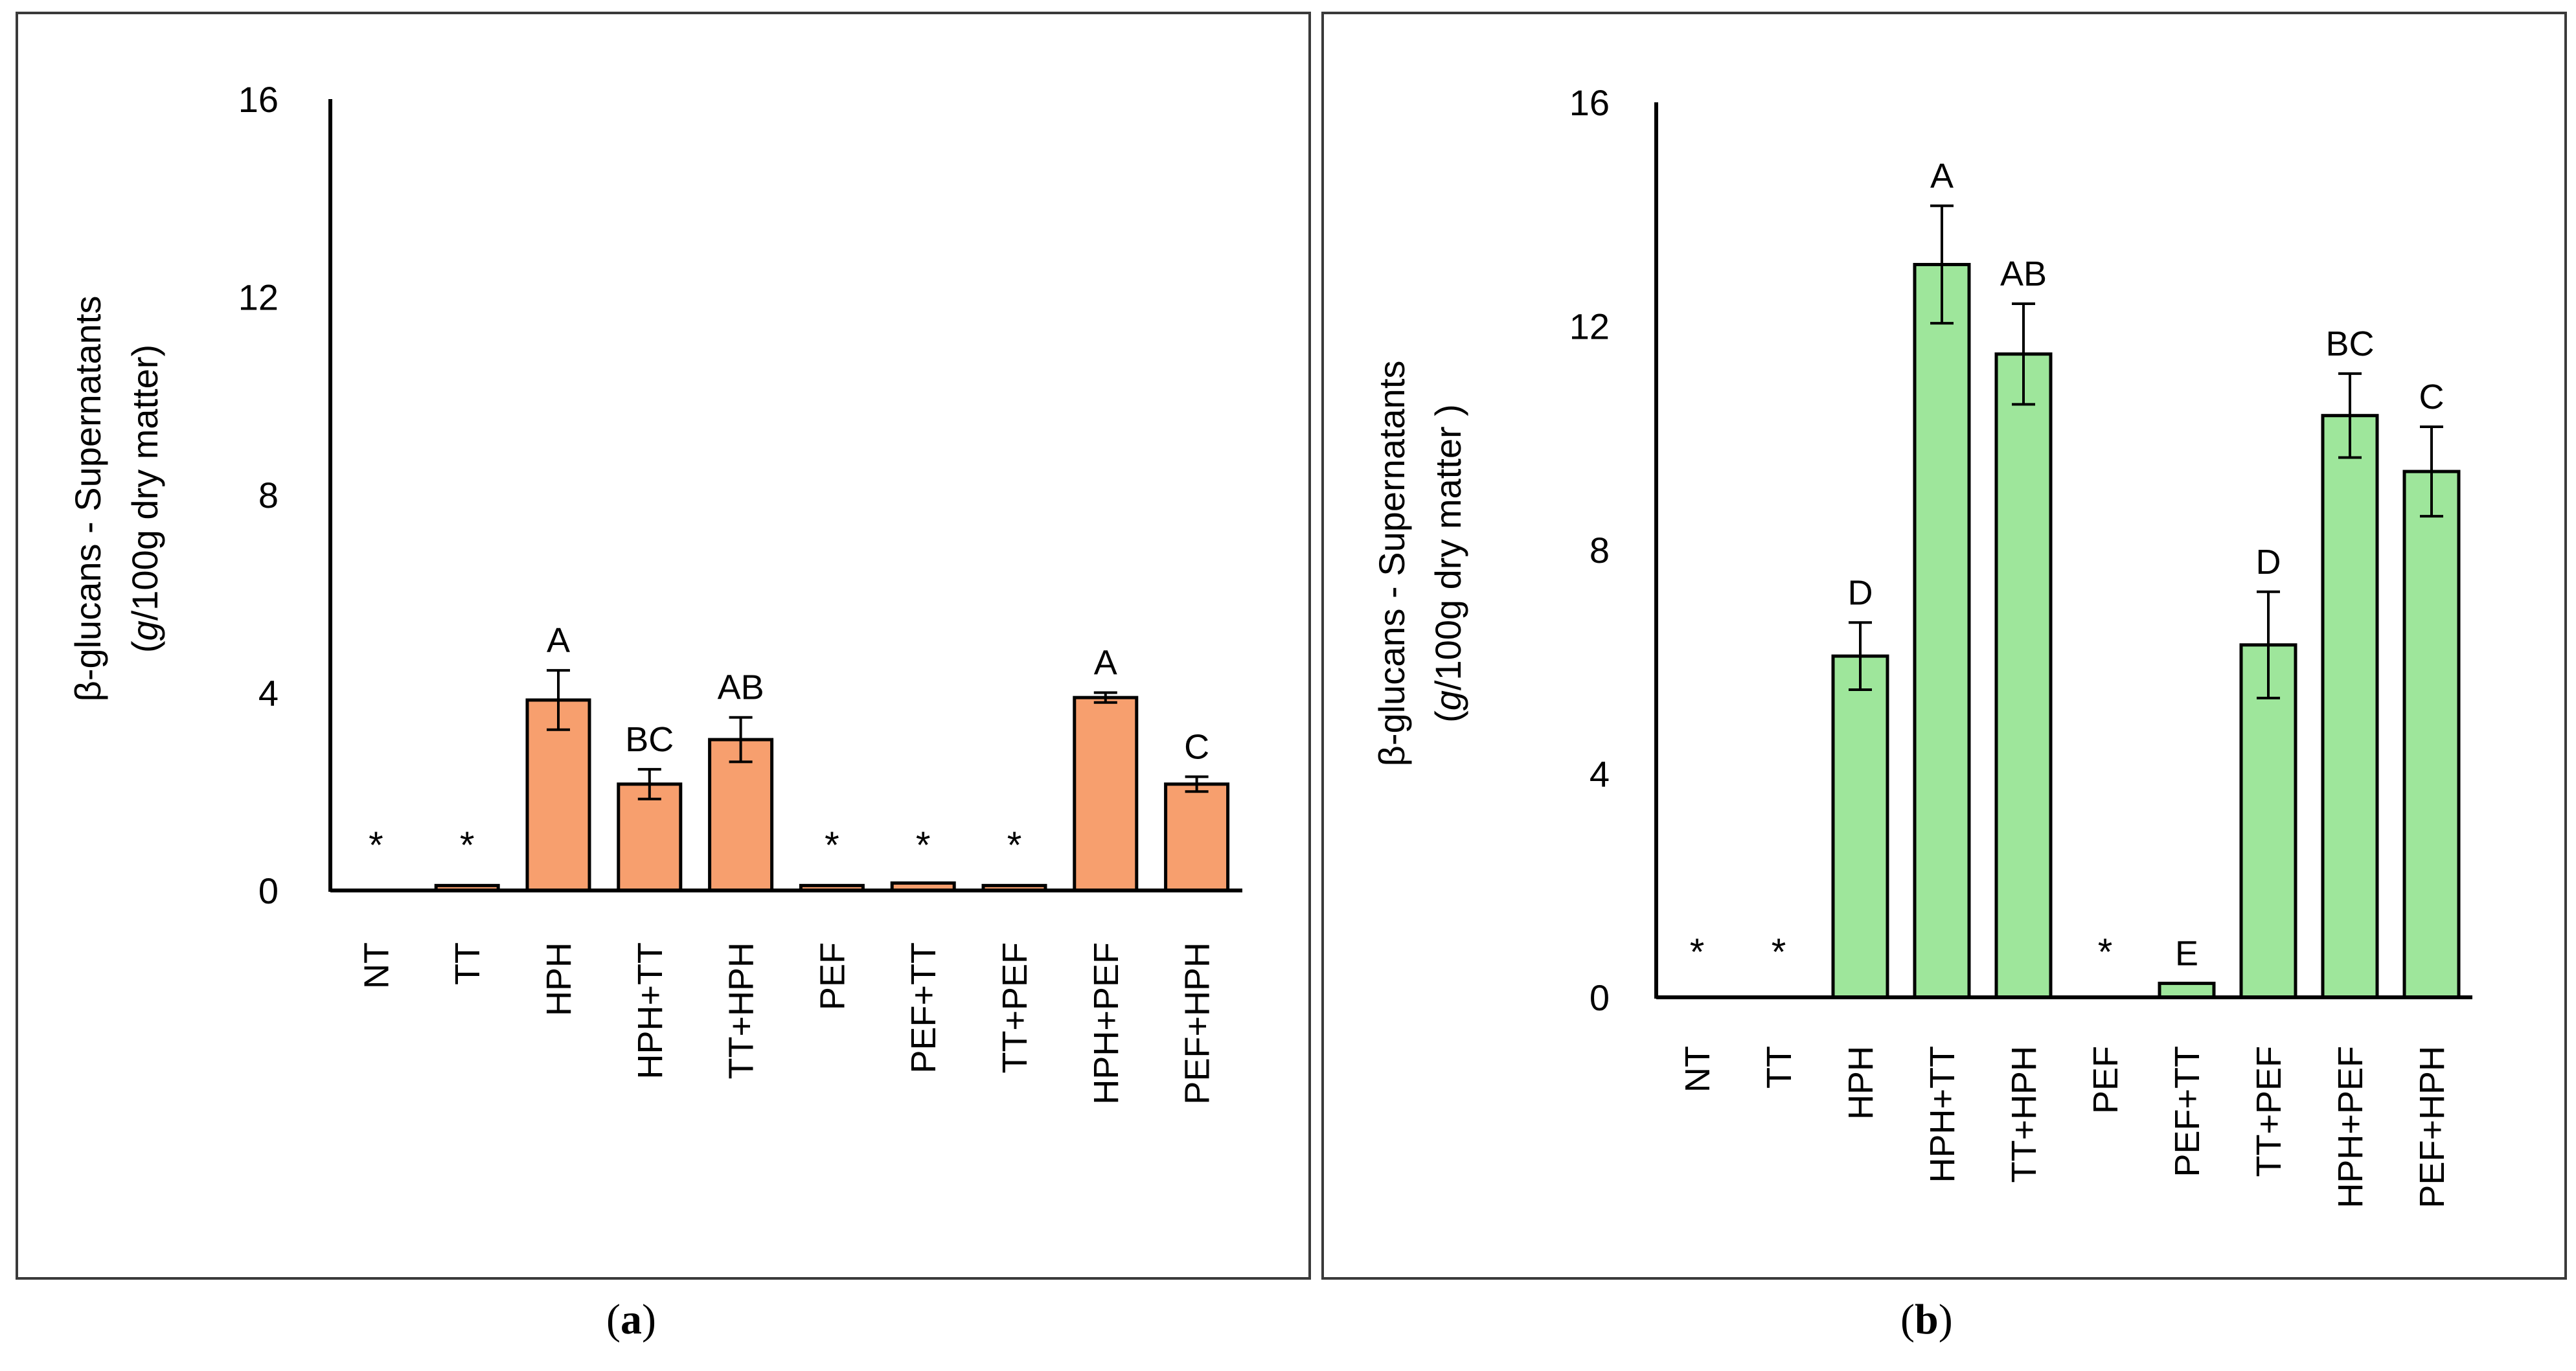 This screenshot has height=1371, width=2576. I want to click on panel-a-ytick-label: 12, so click(259, 297).